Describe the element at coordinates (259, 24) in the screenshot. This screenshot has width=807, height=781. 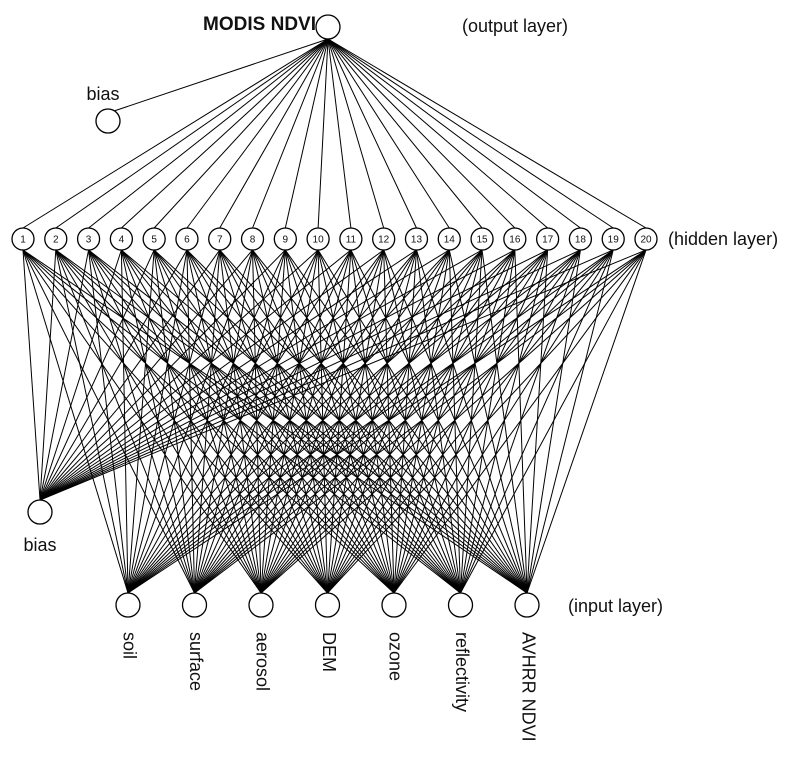
I see `output-label: MODIS NDVI` at that location.